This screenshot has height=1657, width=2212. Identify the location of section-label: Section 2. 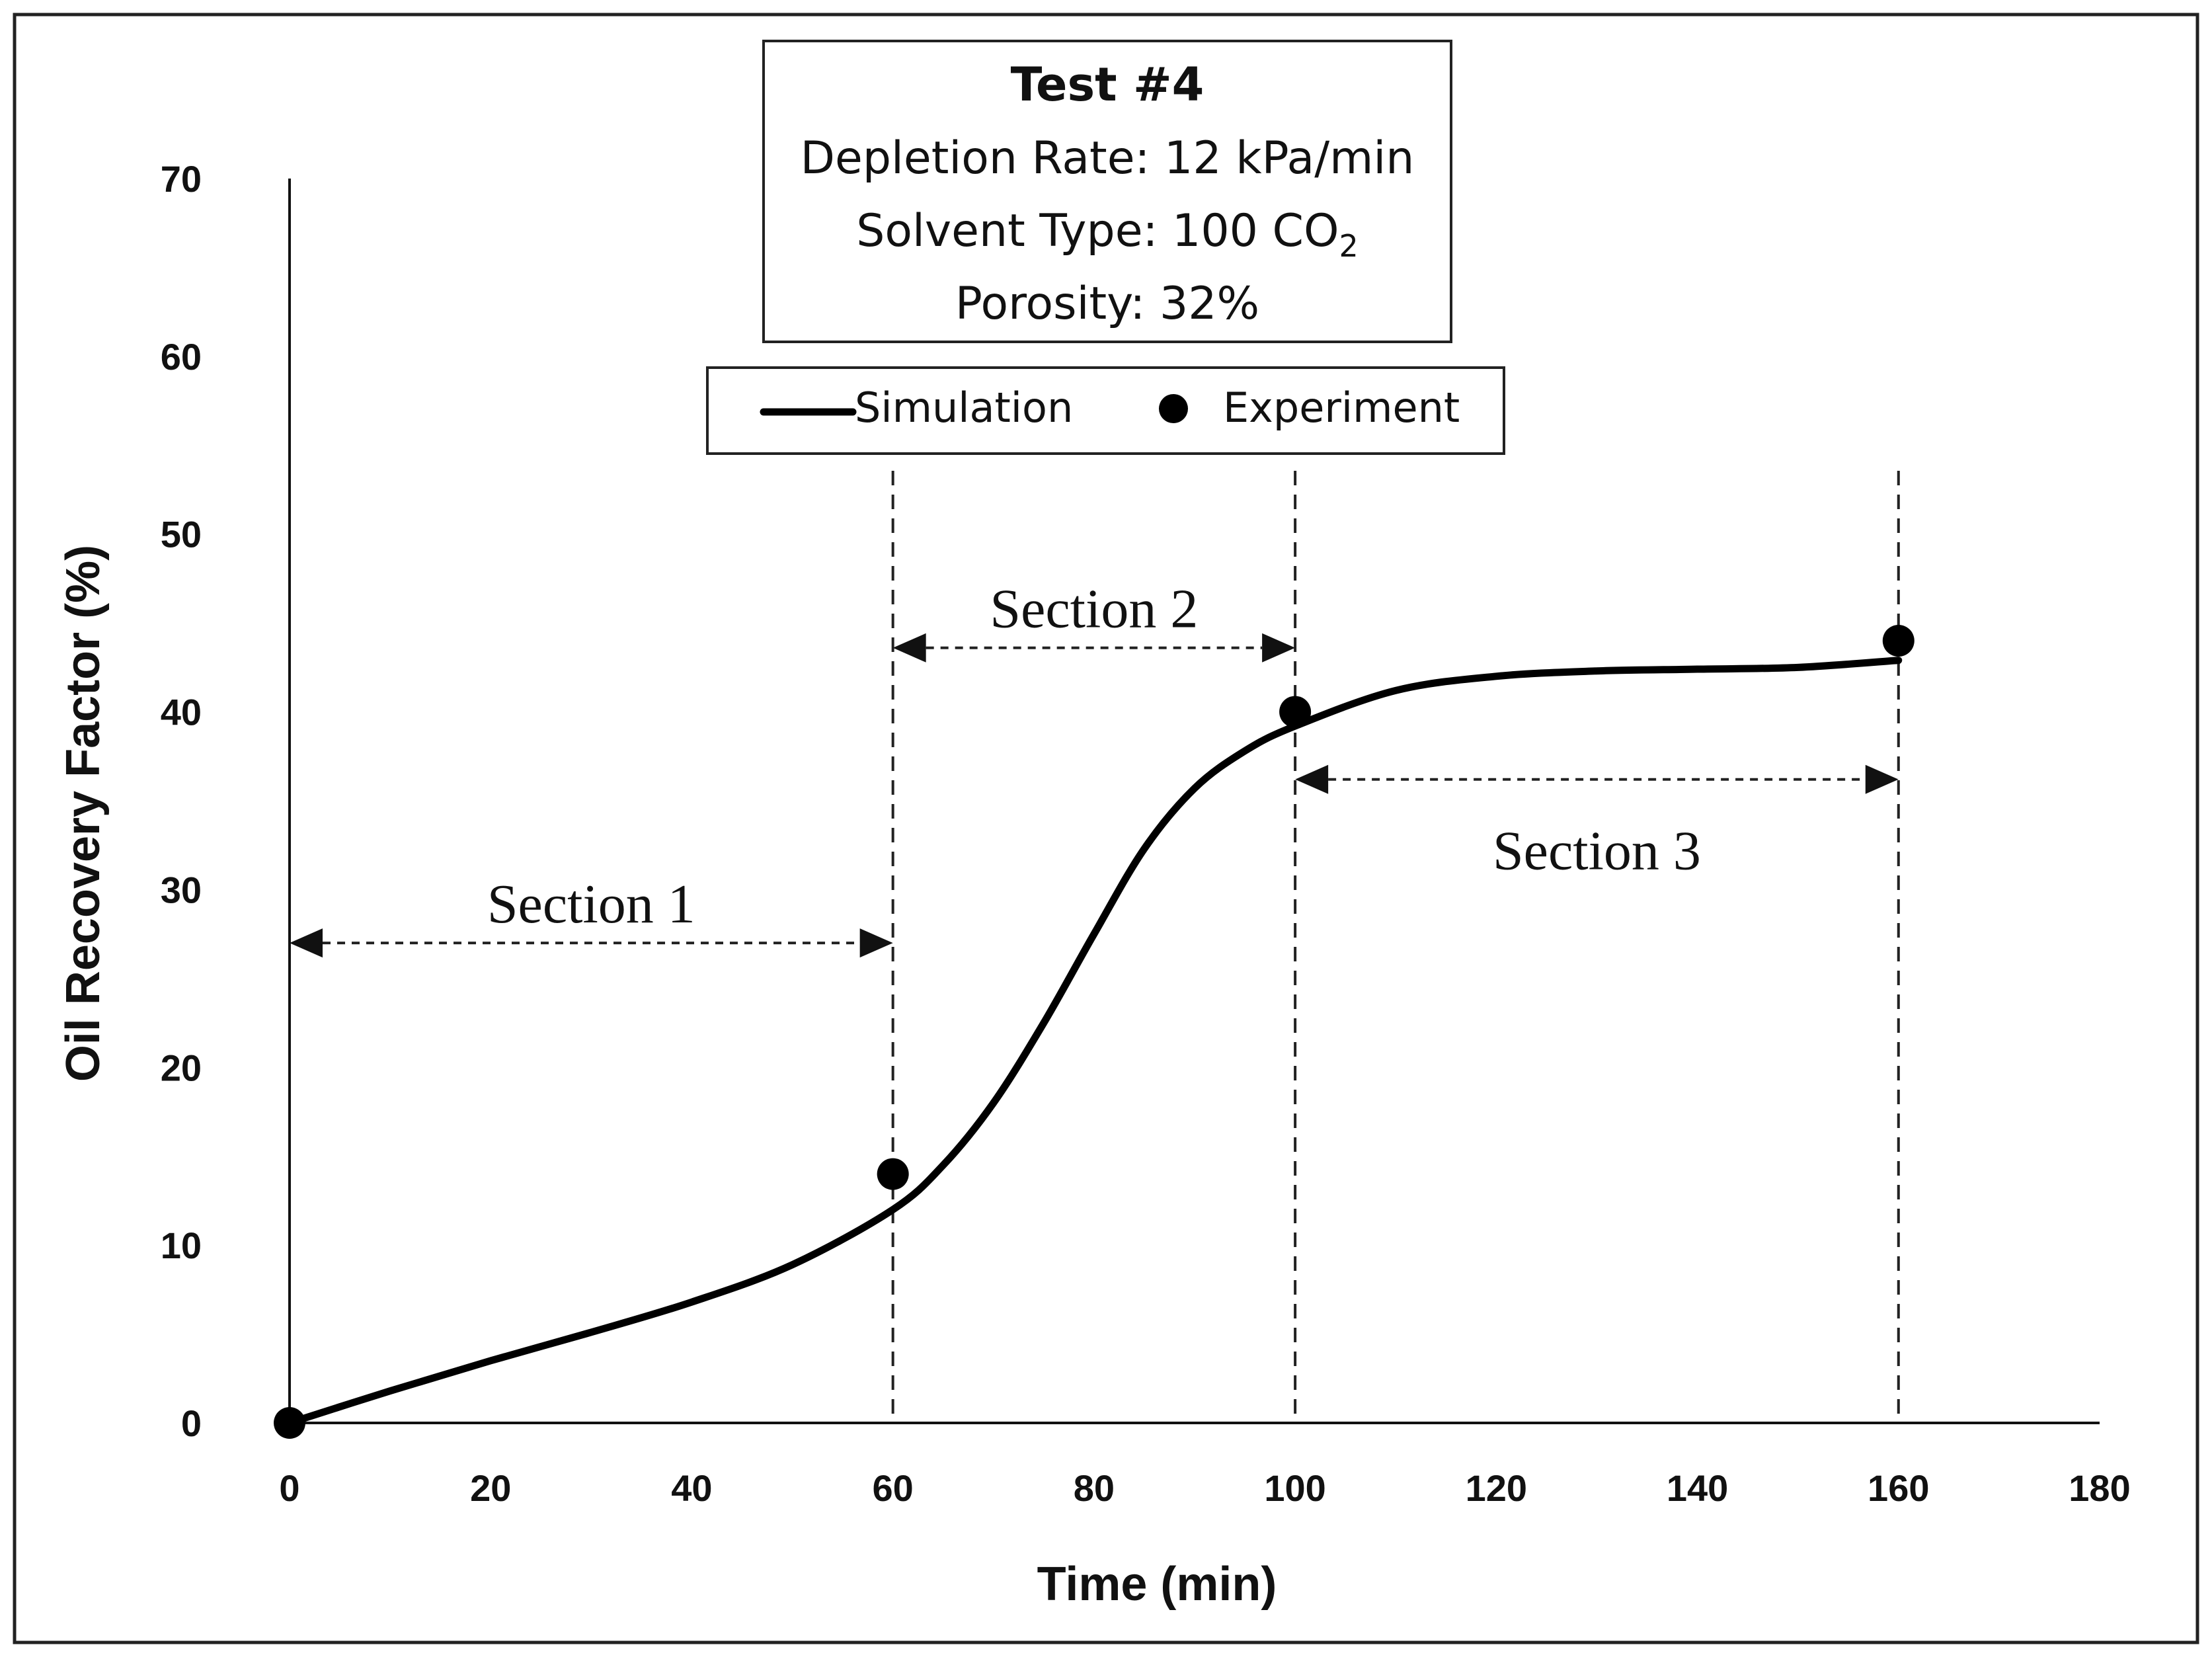
(1094, 609).